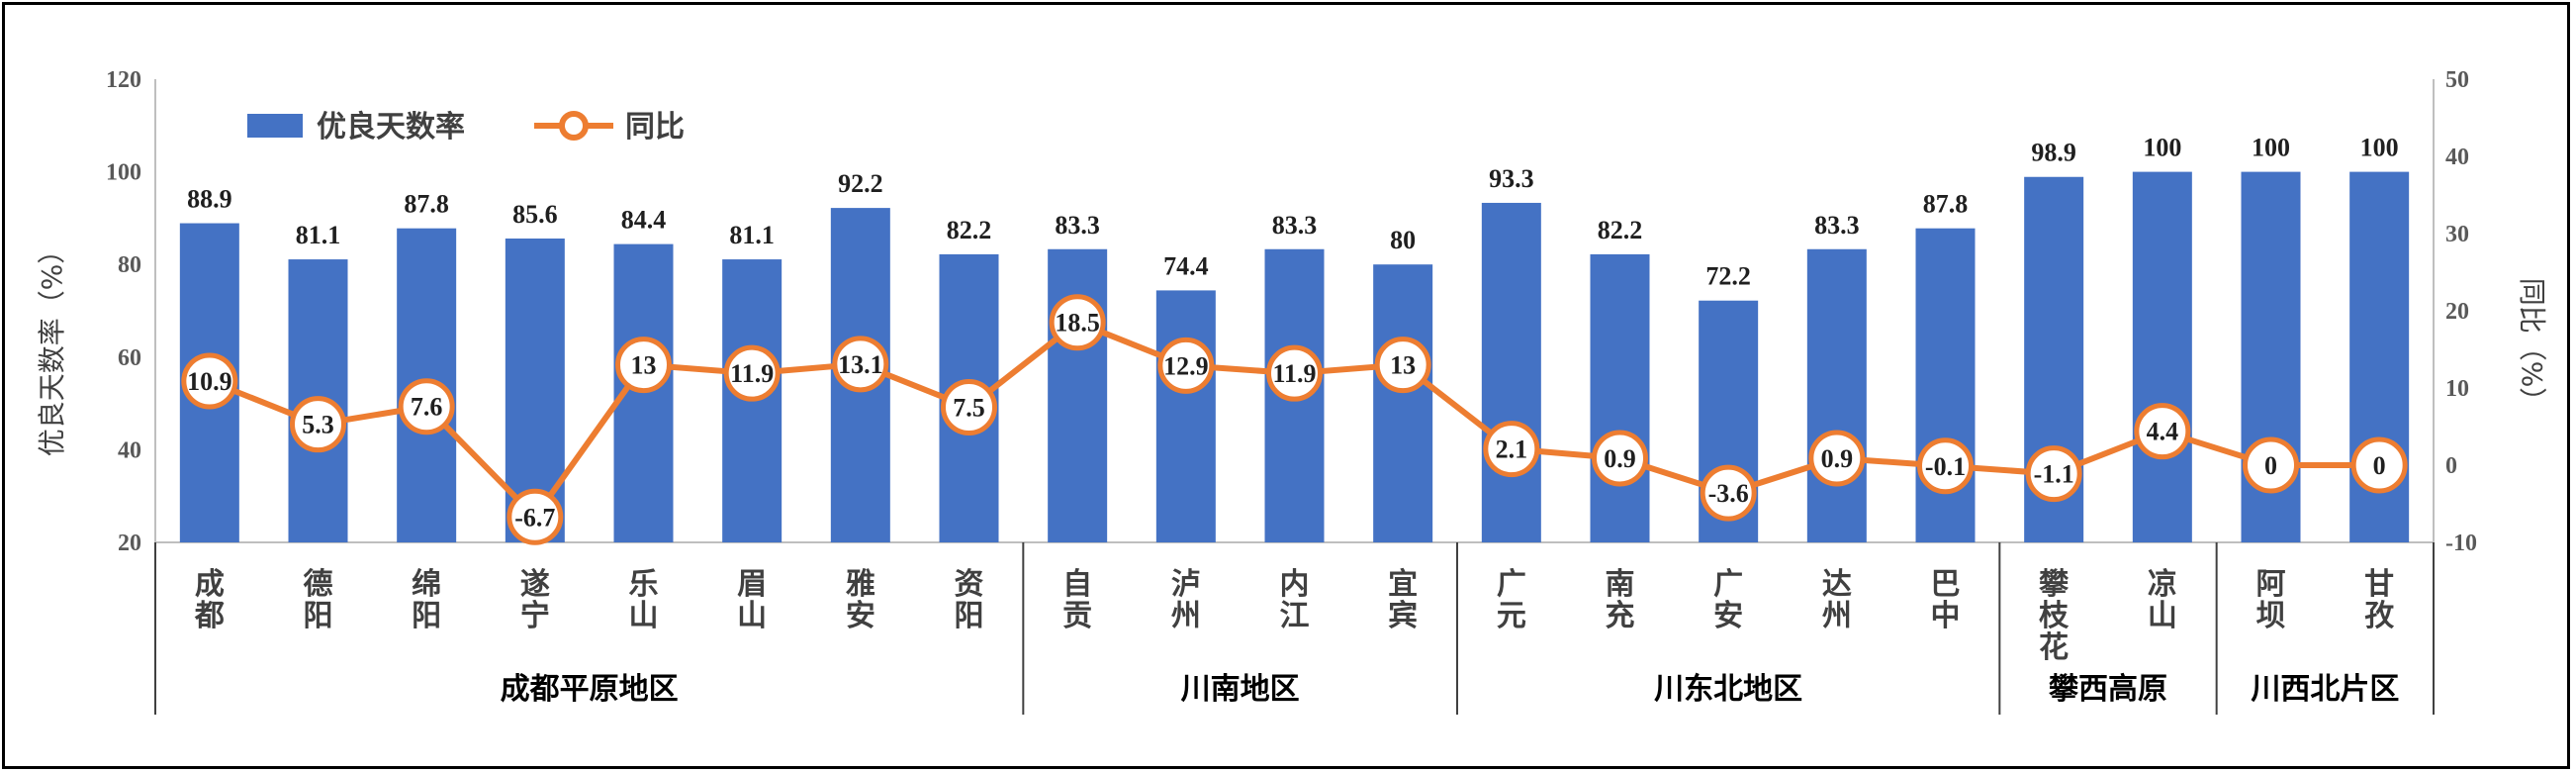 The image size is (2576, 773). I want to click on y-tick-label-4: 100, so click(123, 173).